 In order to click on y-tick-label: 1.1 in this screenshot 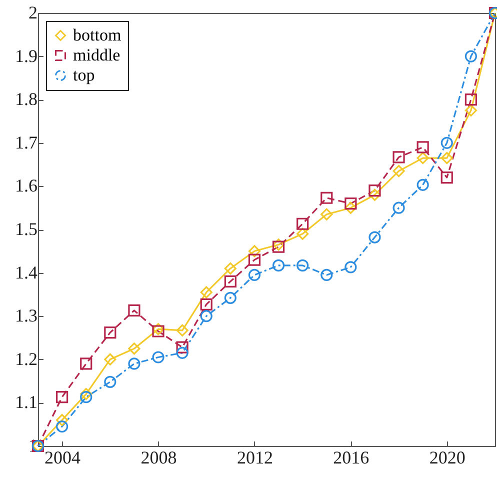, I will do `click(26, 402)`.